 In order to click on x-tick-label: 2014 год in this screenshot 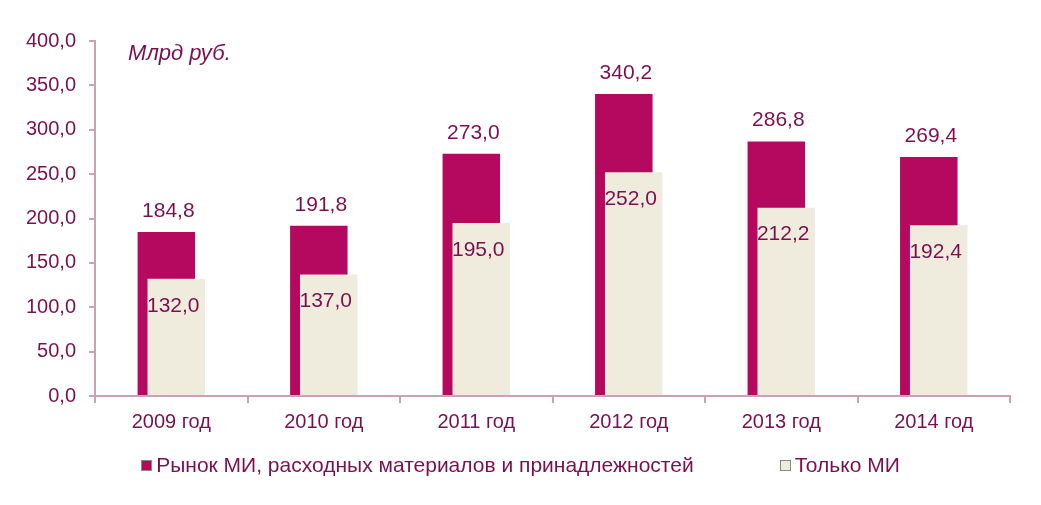, I will do `click(934, 420)`.